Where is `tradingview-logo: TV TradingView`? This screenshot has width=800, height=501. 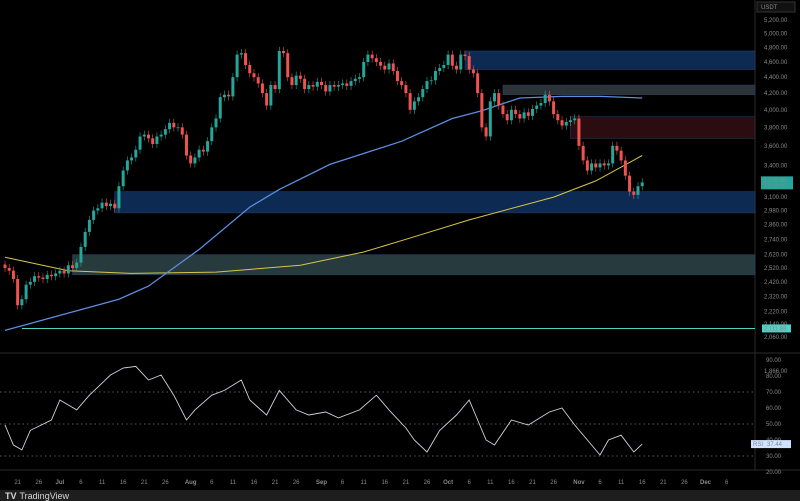 tradingview-logo: TV TradingView is located at coordinates (37, 496).